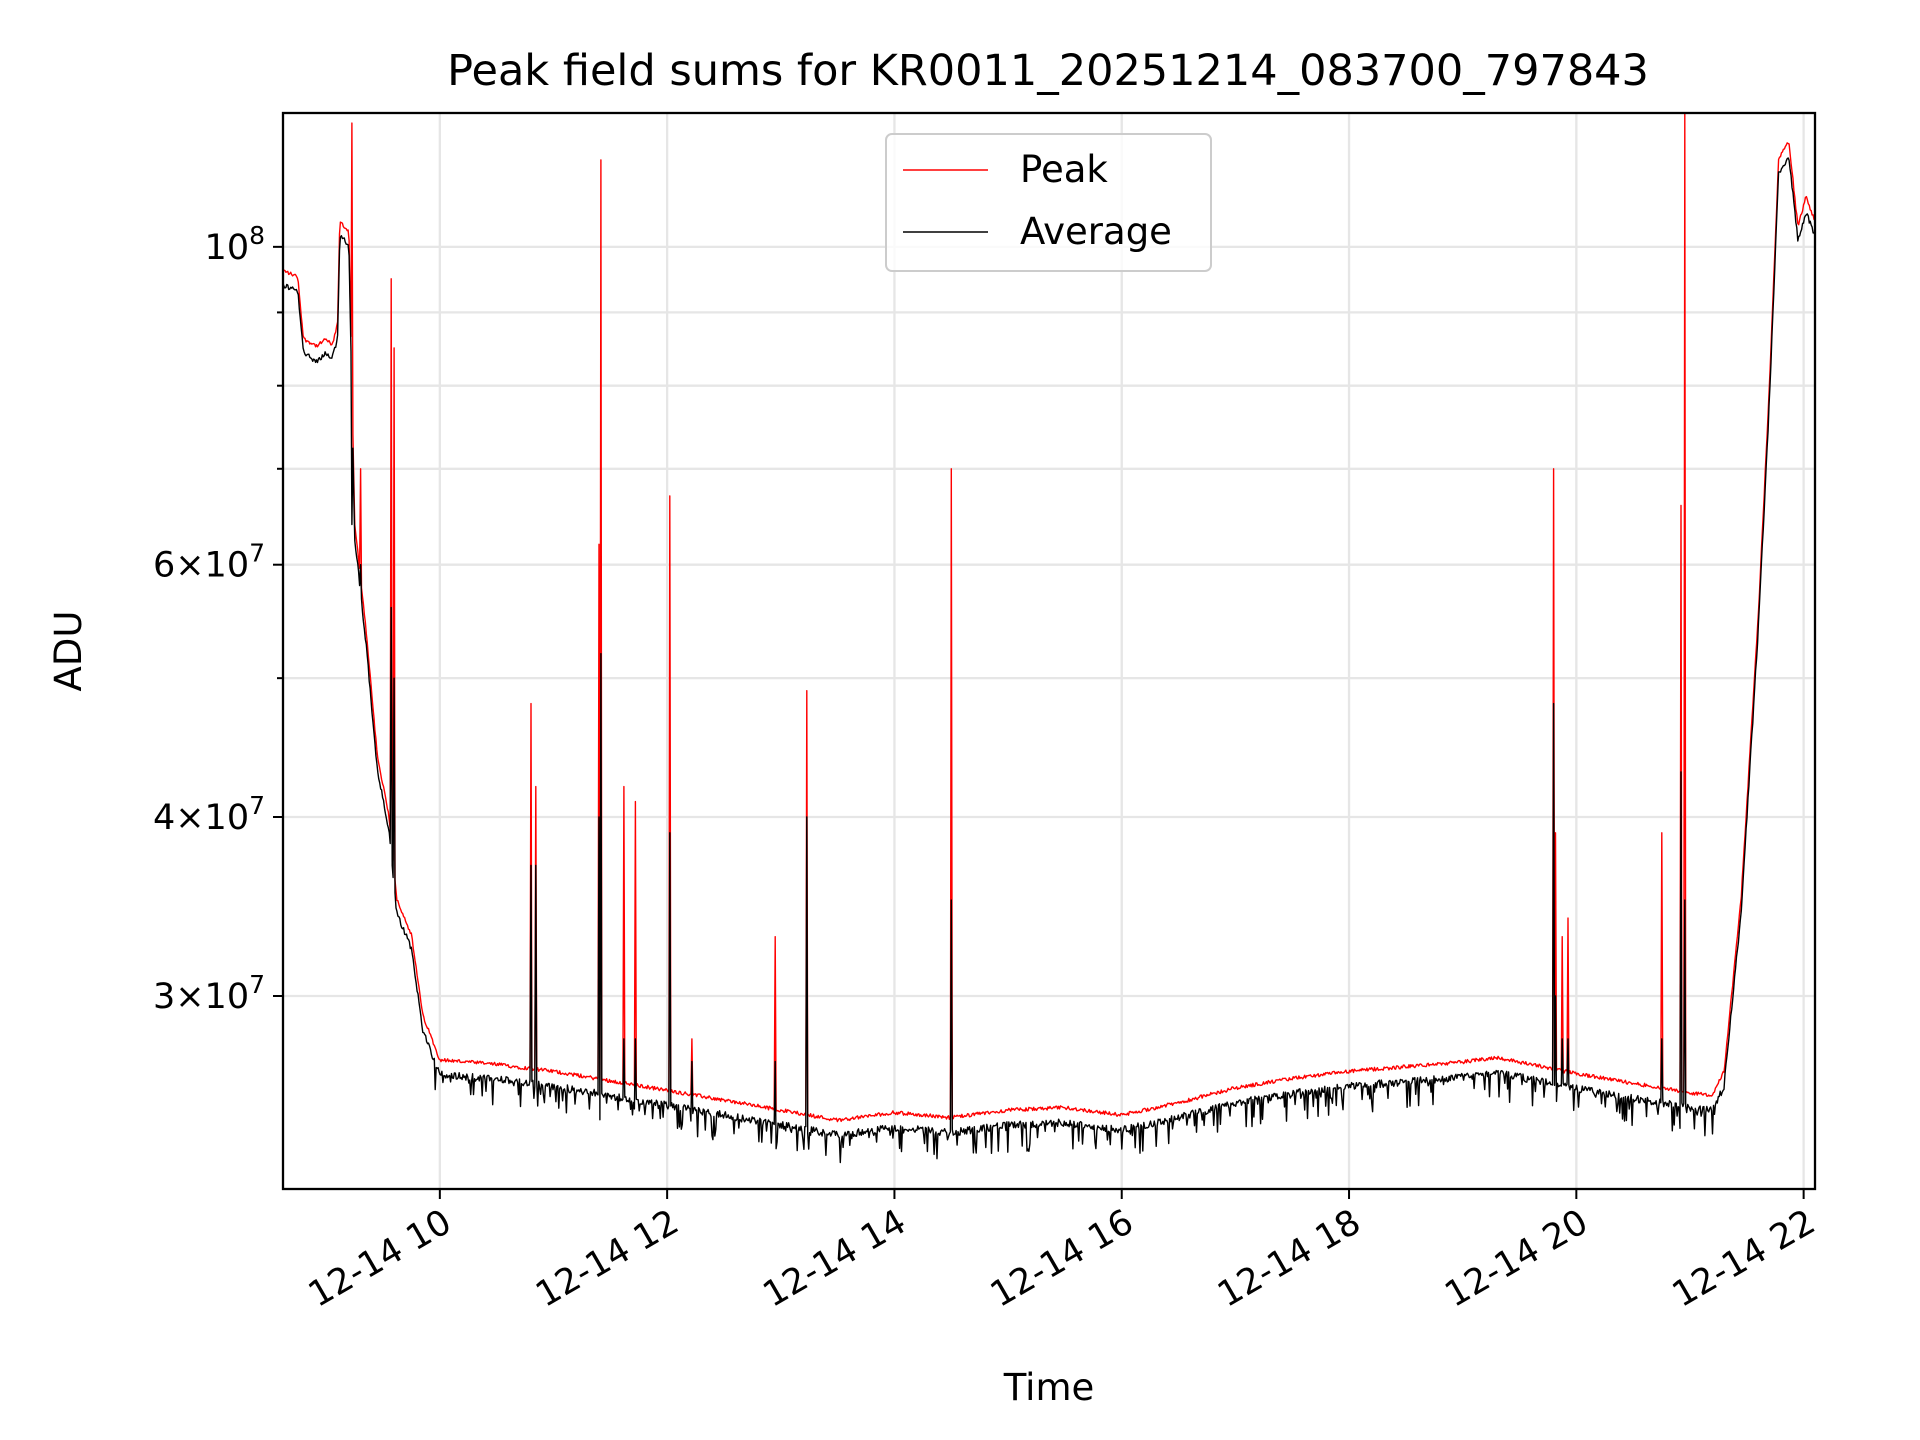  I want to click on legend-box, so click(1048, 202).